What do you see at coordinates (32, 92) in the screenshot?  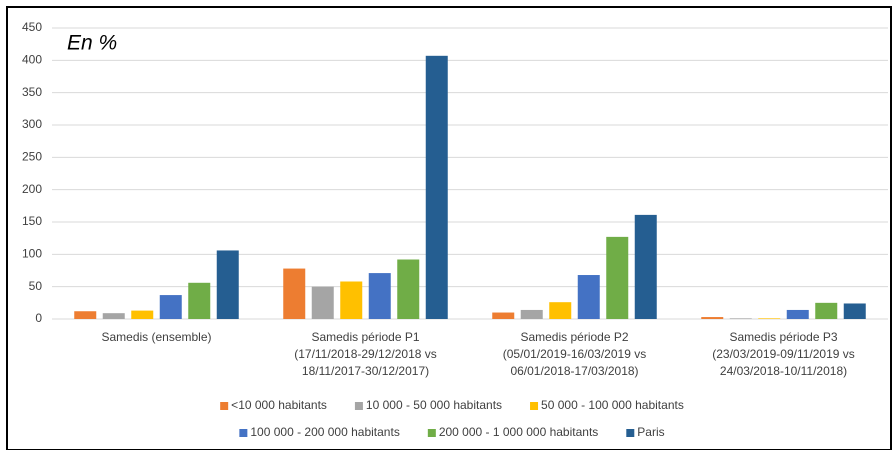 I see `y-tick-label: 350` at bounding box center [32, 92].